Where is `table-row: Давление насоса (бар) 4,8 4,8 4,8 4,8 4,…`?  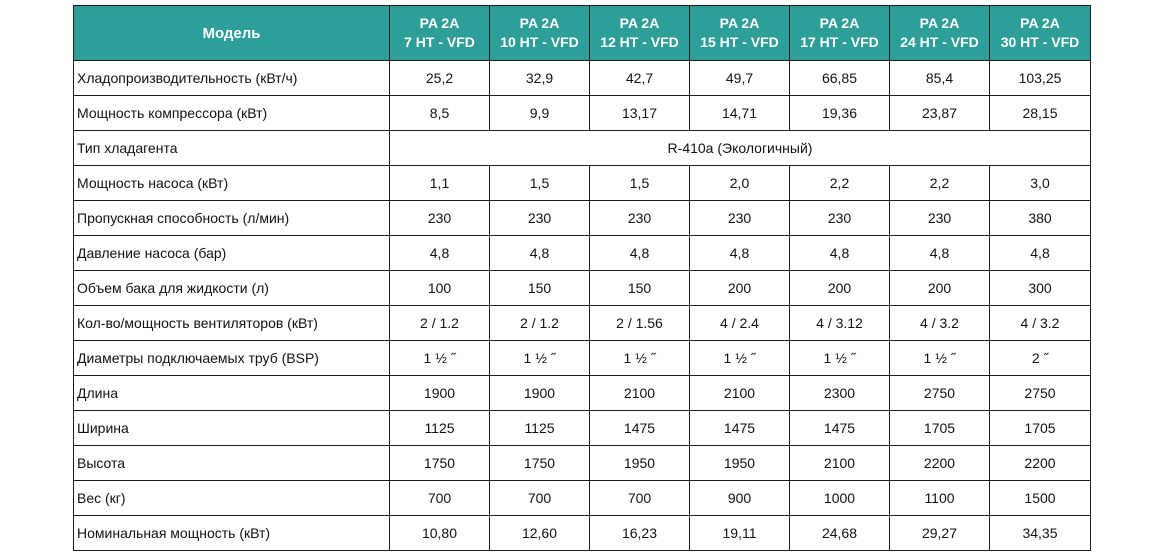
table-row: Давление насоса (бар) 4,8 4,8 4,8 4,8 4,… is located at coordinates (582, 253).